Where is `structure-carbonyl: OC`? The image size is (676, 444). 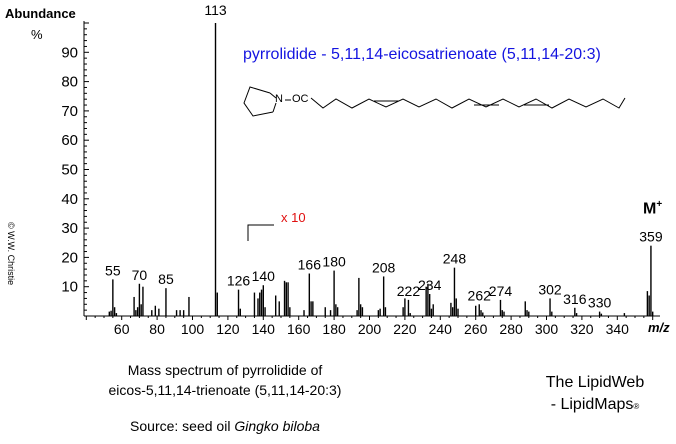 structure-carbonyl: OC is located at coordinates (300, 99).